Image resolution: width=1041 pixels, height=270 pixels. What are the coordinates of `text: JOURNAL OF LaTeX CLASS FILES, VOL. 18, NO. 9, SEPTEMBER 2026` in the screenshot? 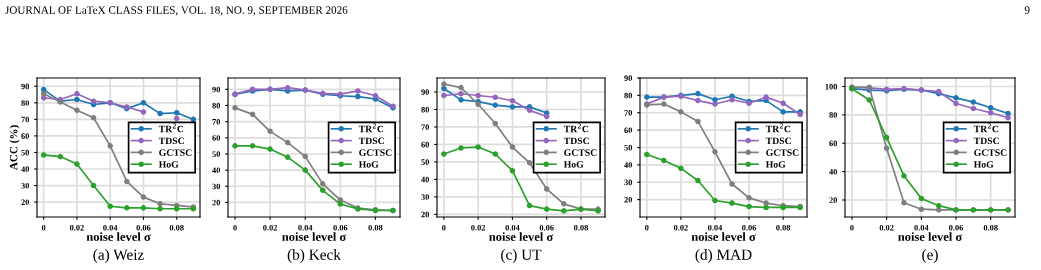 It's located at (176, 11).